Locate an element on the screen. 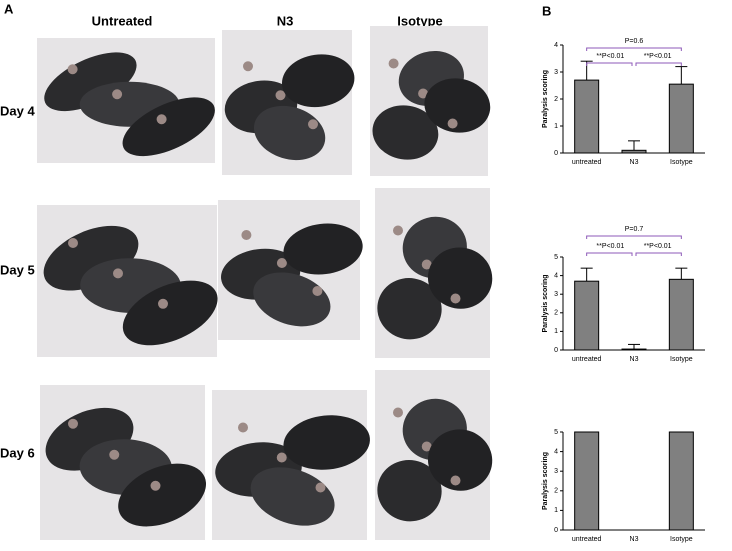  column-header: Untreated is located at coordinates (122, 20).